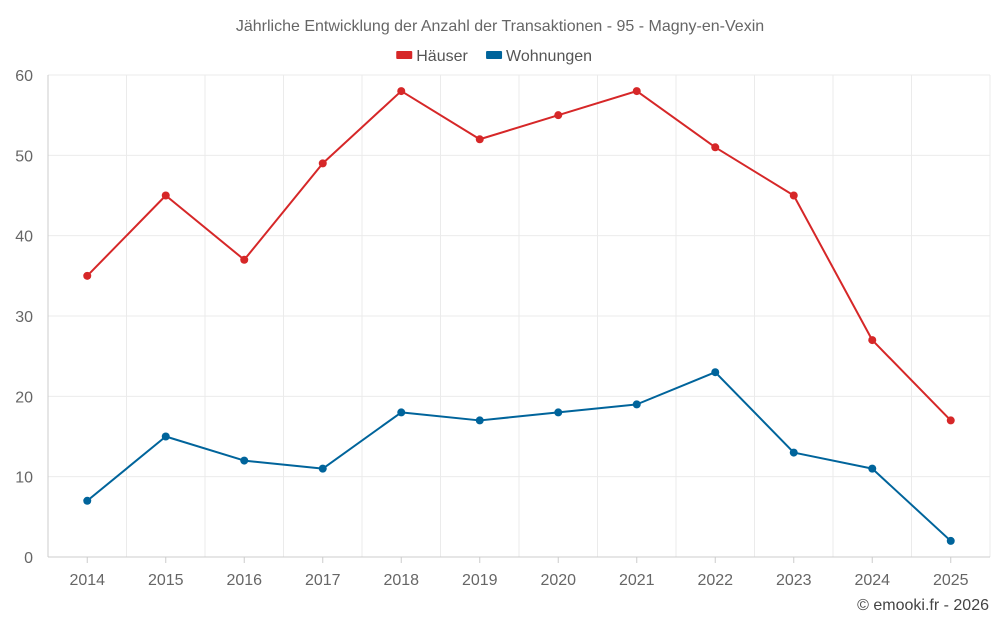 This screenshot has height=625, width=1000. I want to click on y-tick-label: 0, so click(28, 558).